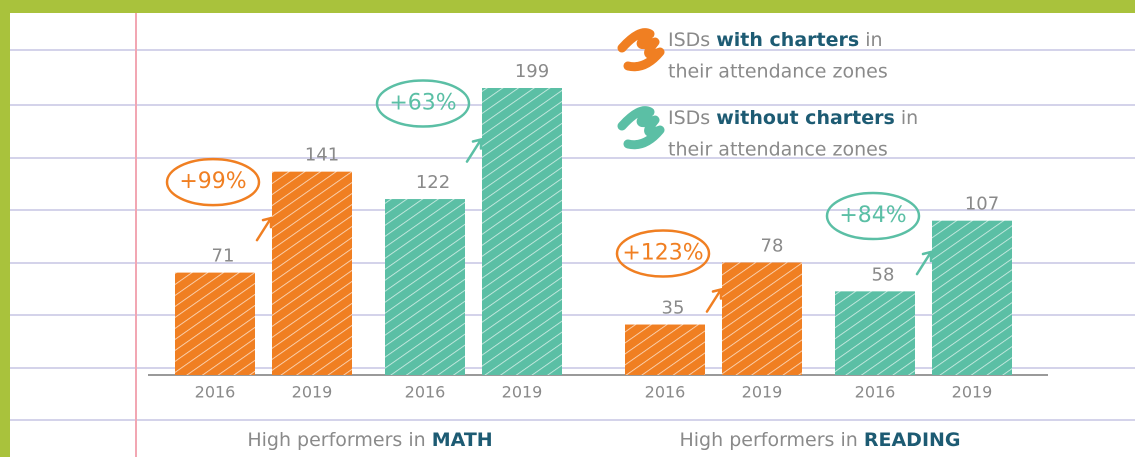 This screenshot has width=1135, height=457. Describe the element at coordinates (322, 155) in the screenshot. I see `value-label: 141` at that location.